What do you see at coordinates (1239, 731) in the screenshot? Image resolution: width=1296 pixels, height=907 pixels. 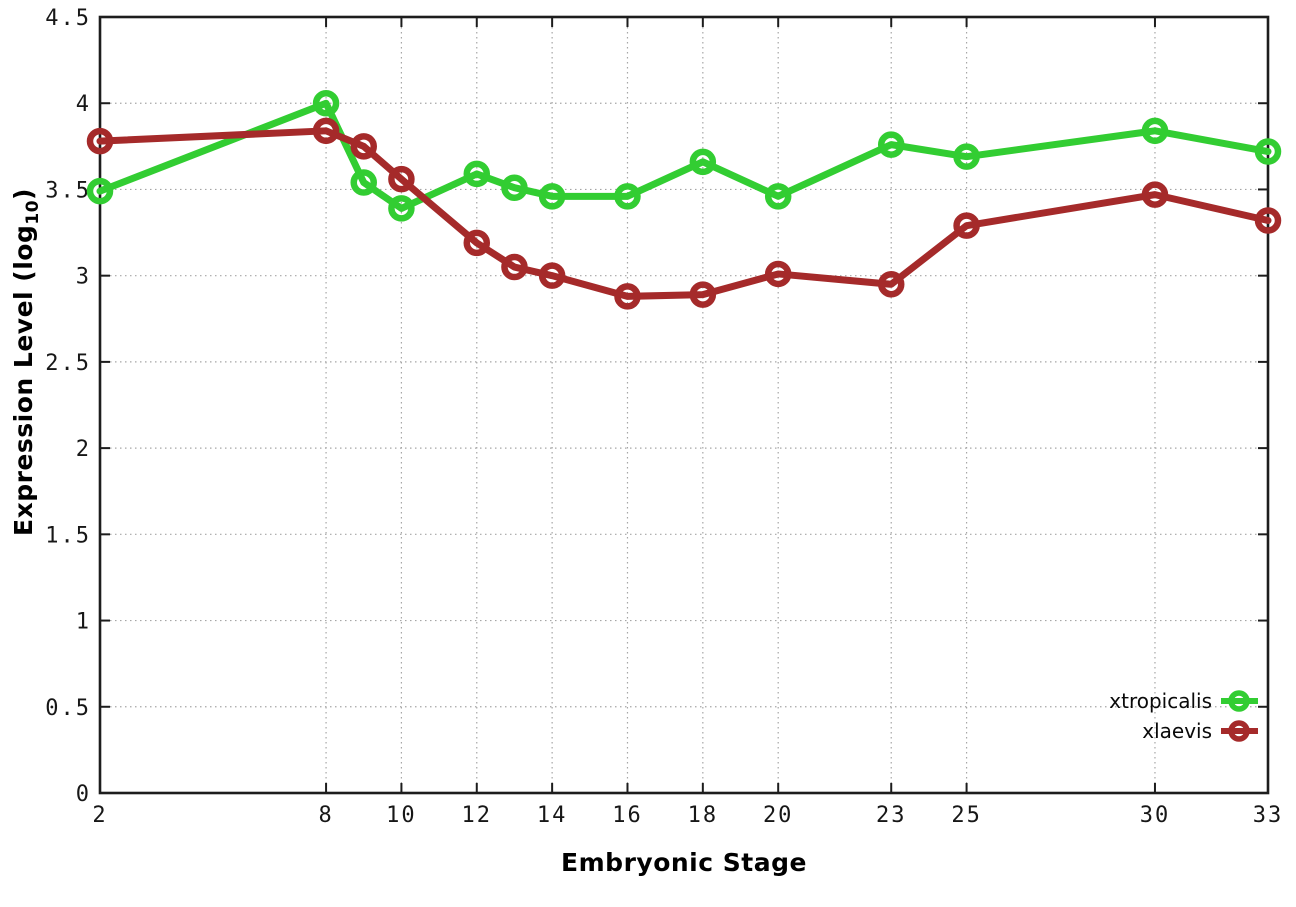 I see `legend-marker-xlaevis` at bounding box center [1239, 731].